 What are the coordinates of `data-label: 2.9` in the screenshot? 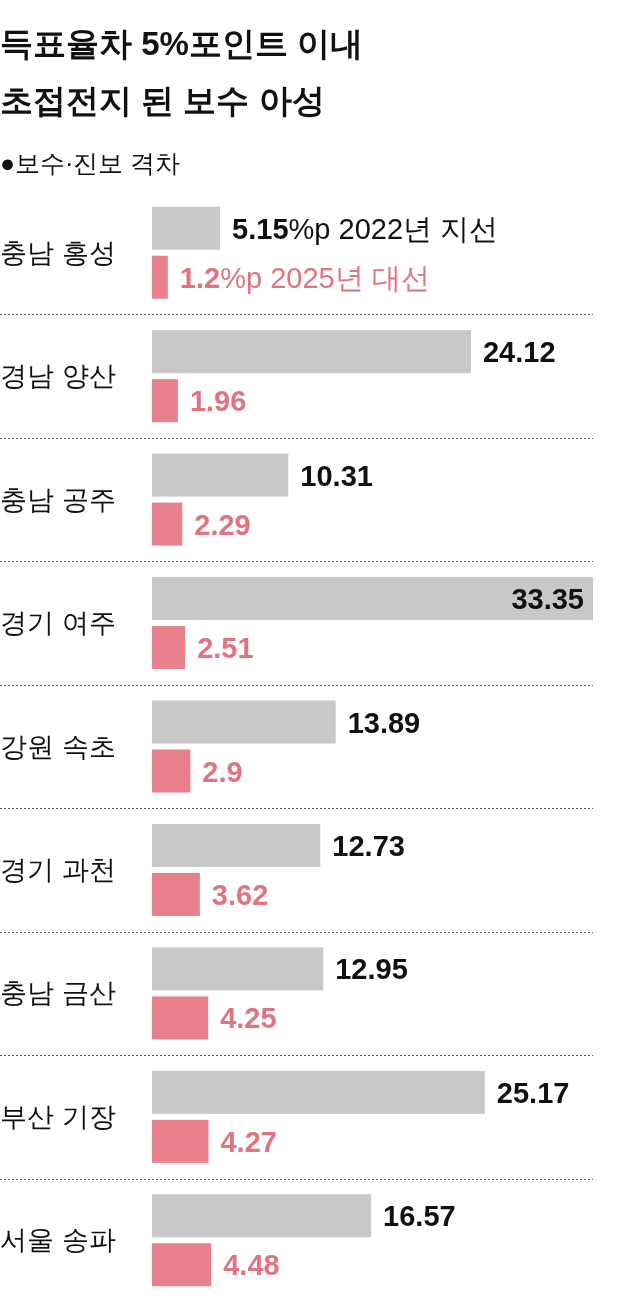 It's located at (222, 771).